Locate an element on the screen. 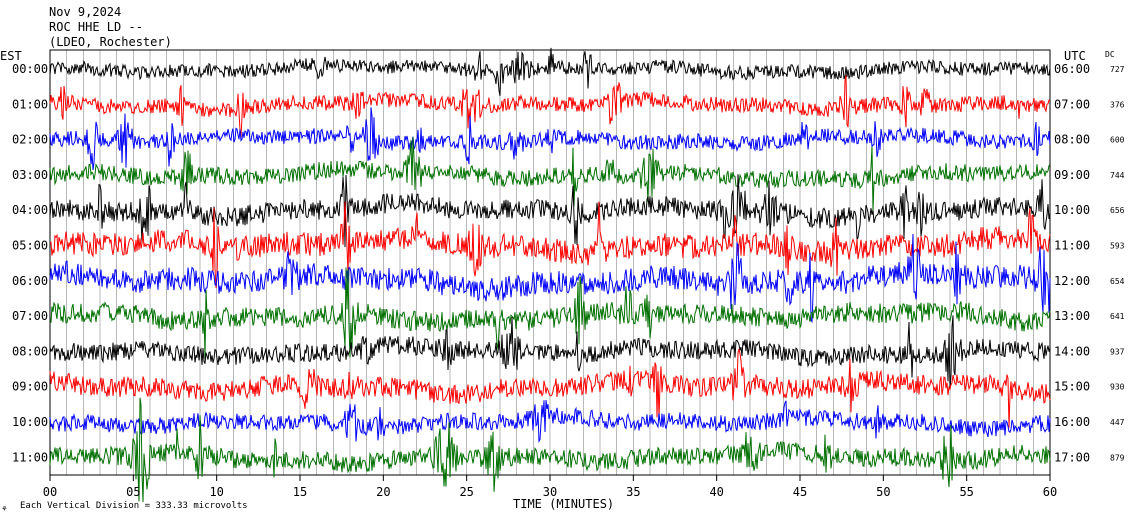 The image size is (1130, 519). x-tick-label: 05 is located at coordinates (133, 492).